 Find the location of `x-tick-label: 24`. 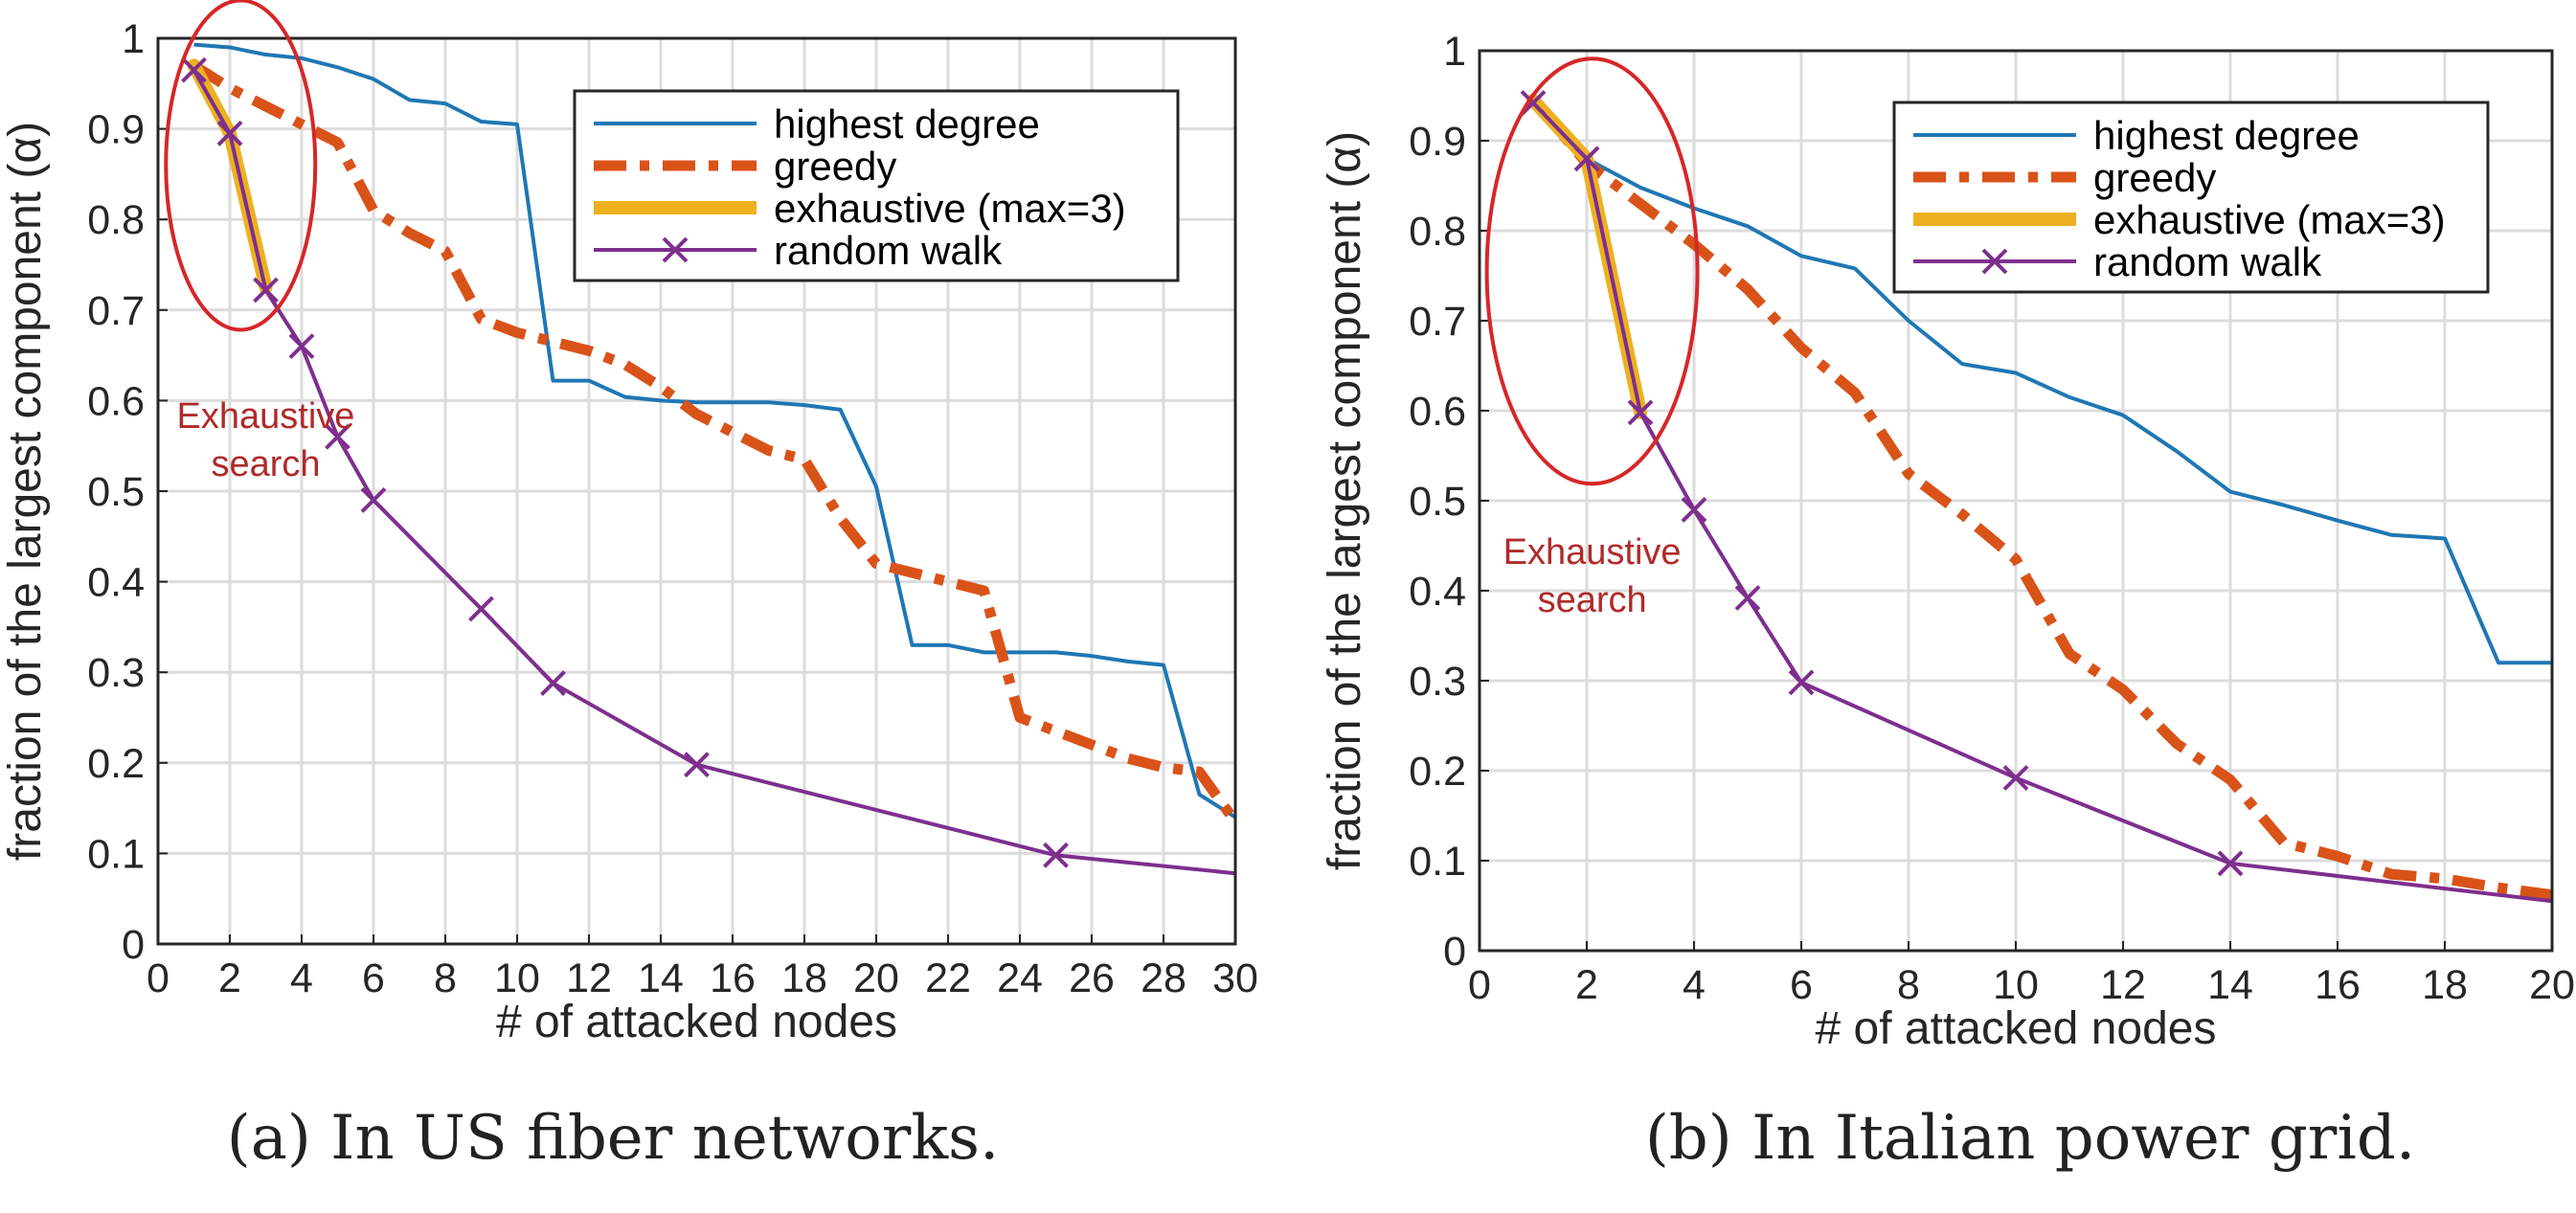

x-tick-label: 24 is located at coordinates (1020, 978).